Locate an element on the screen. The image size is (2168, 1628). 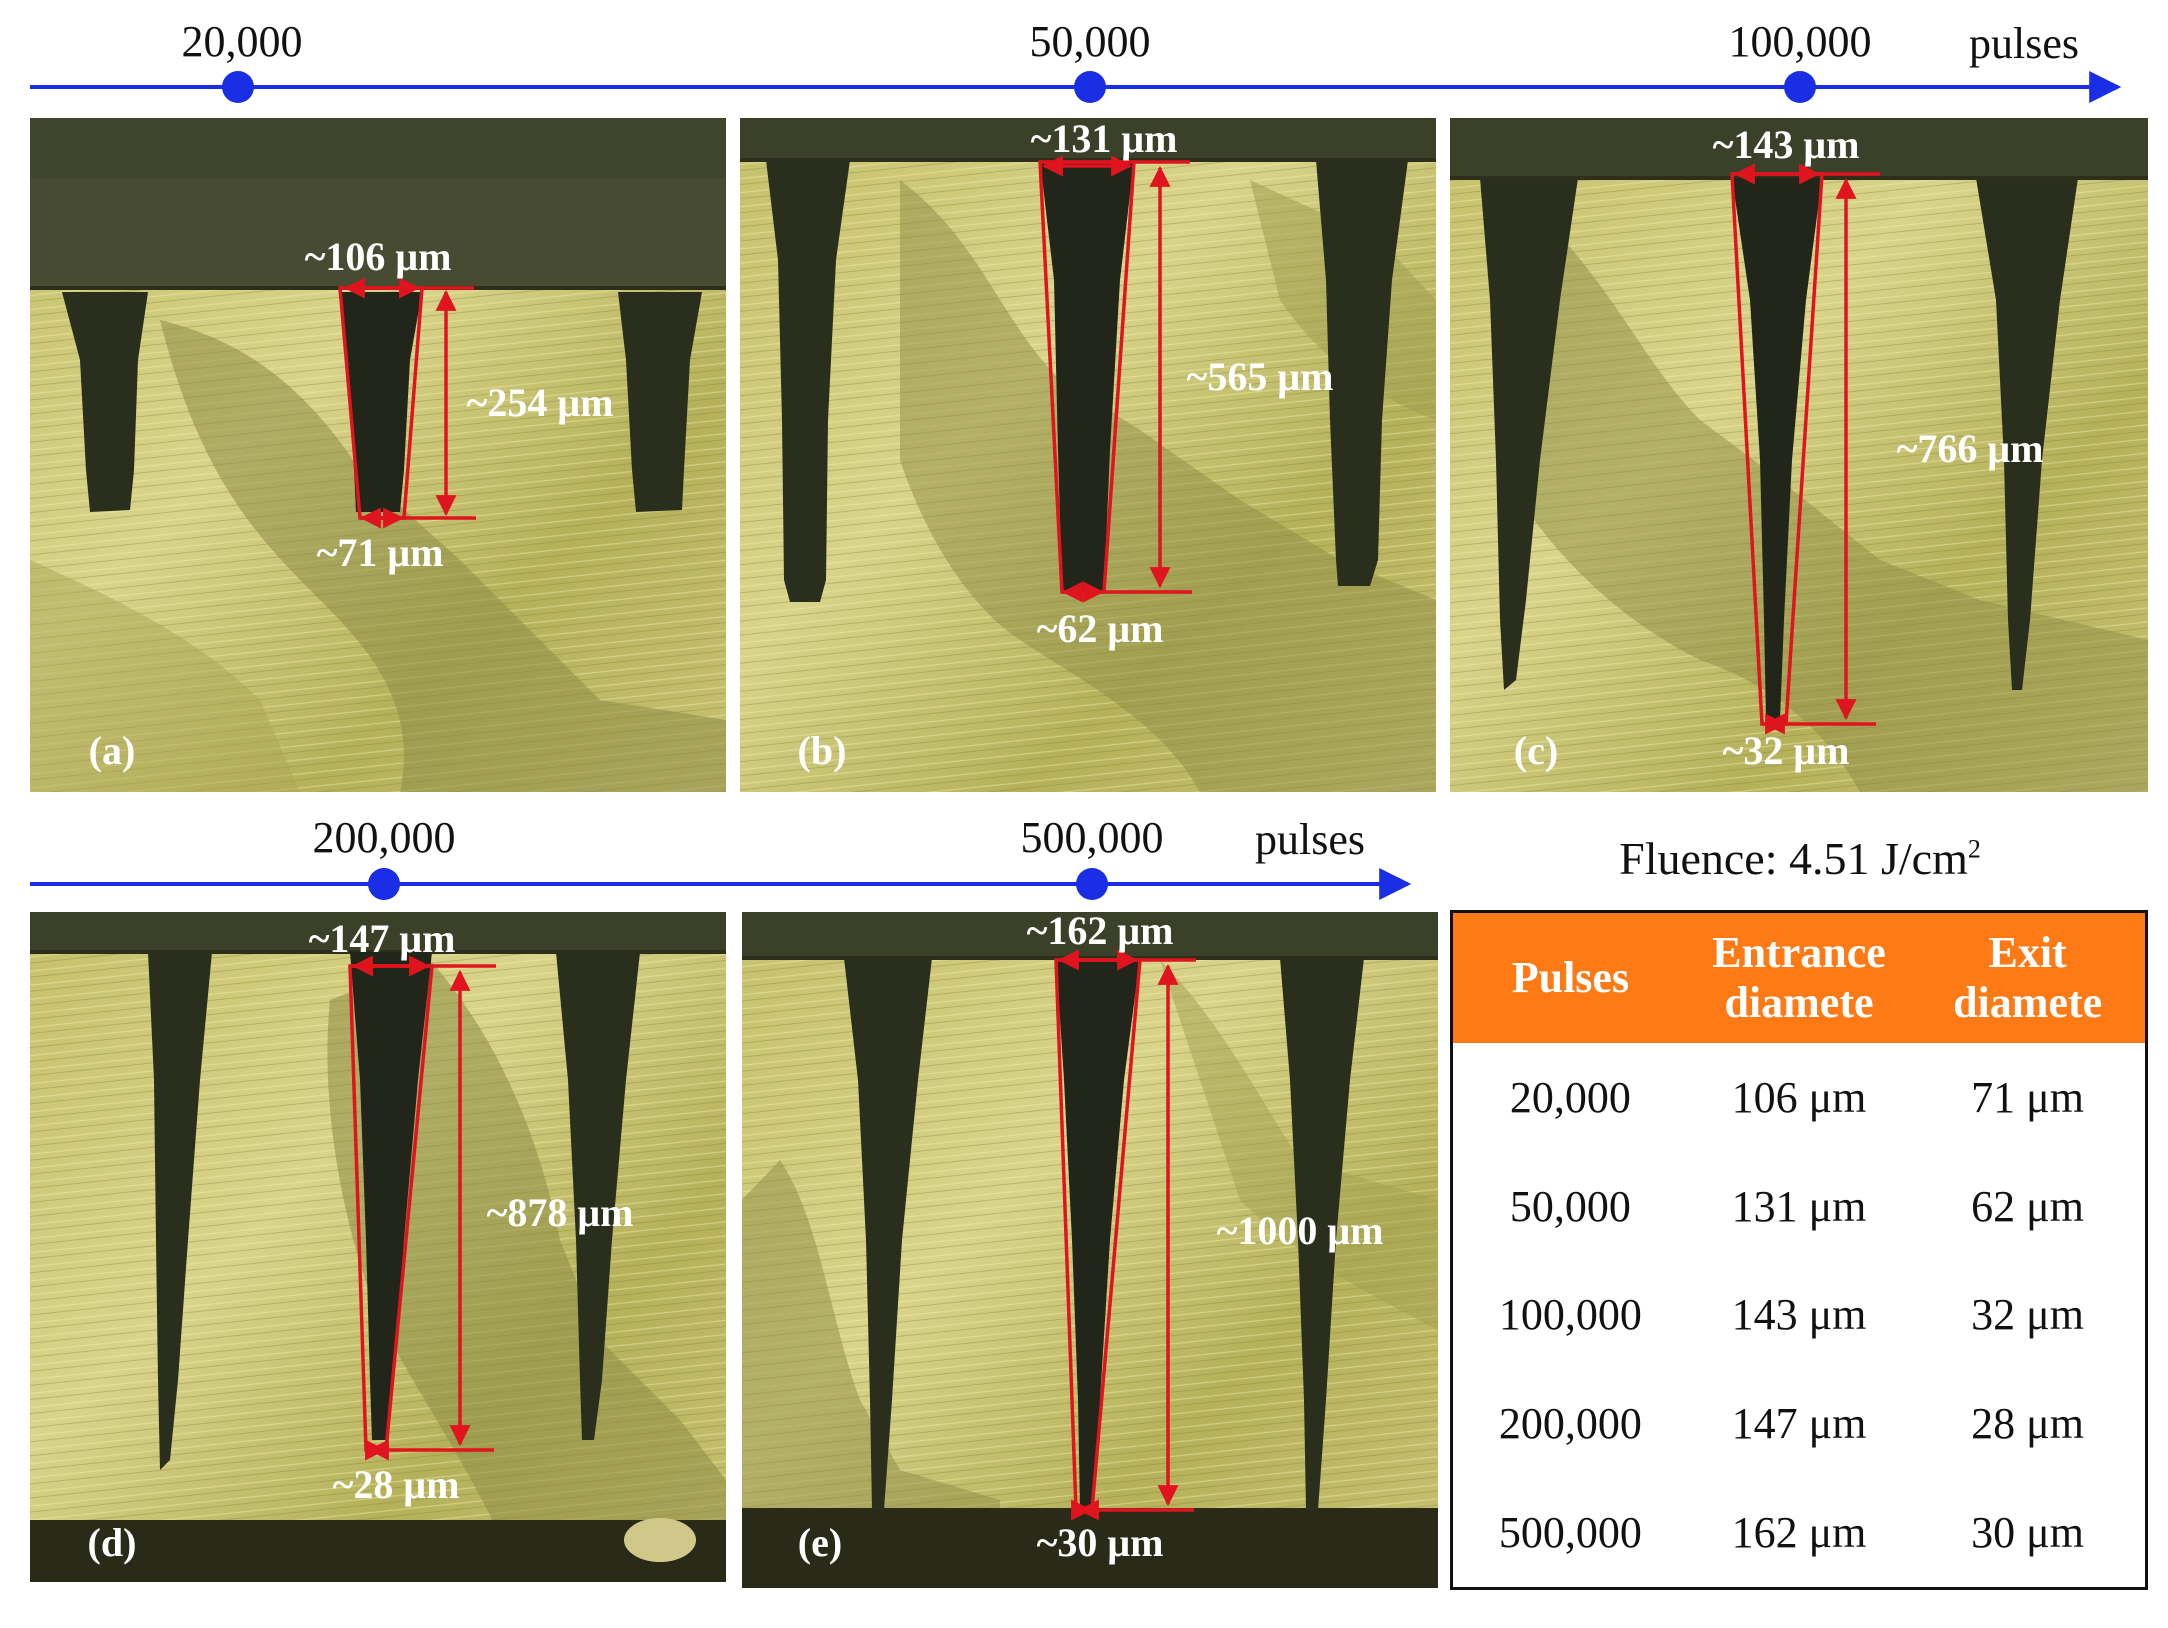
timeline-top-unit: pulses is located at coordinates (2024, 43).